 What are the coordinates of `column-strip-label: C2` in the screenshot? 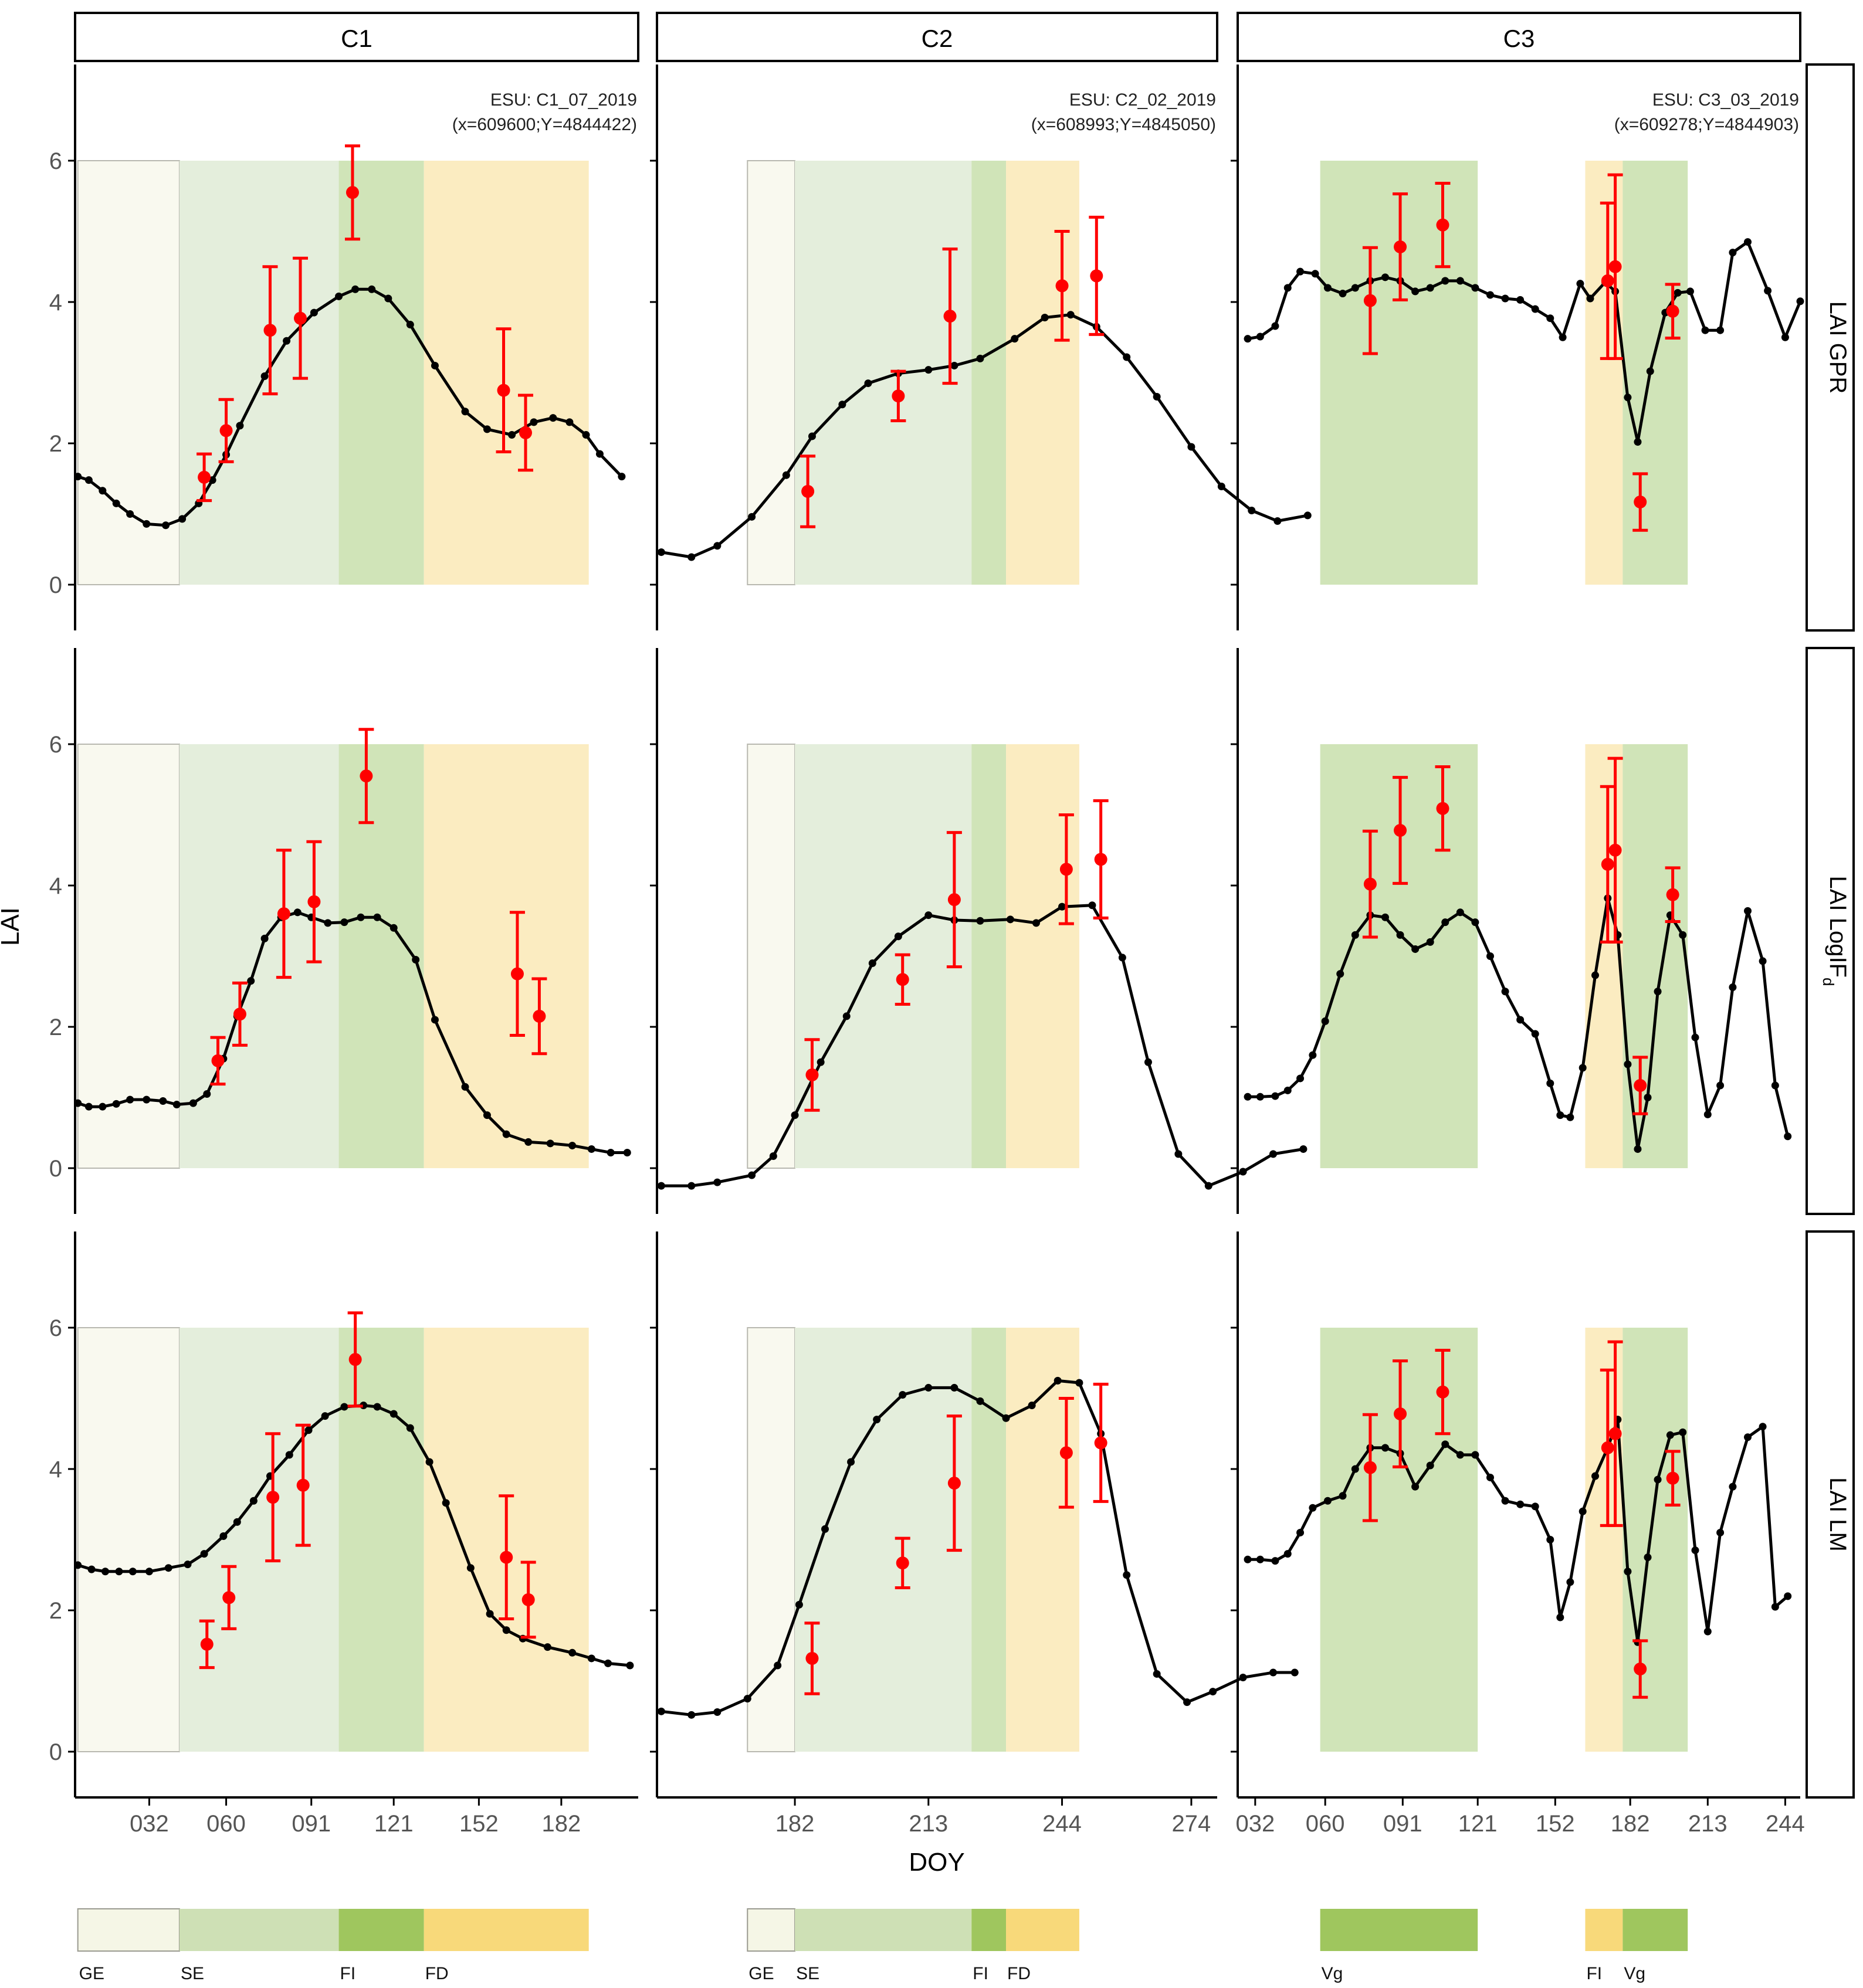 It's located at (937, 38).